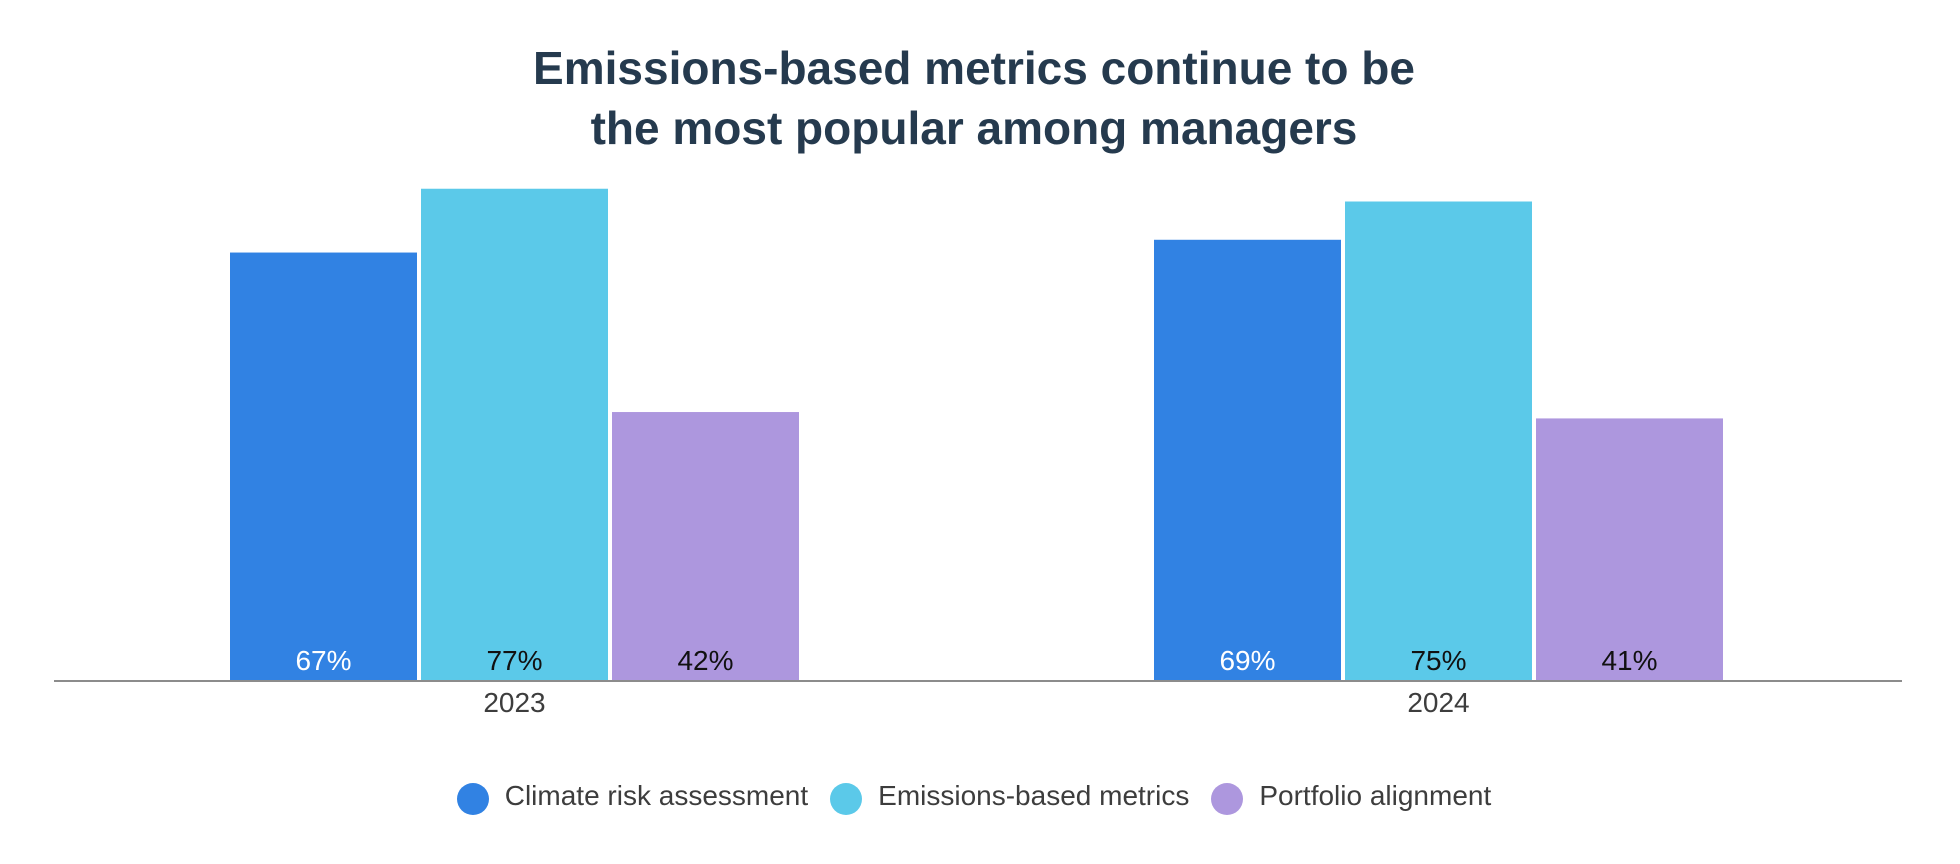  Describe the element at coordinates (1375, 795) in the screenshot. I see `legend-label: Portfolio alignment` at that location.